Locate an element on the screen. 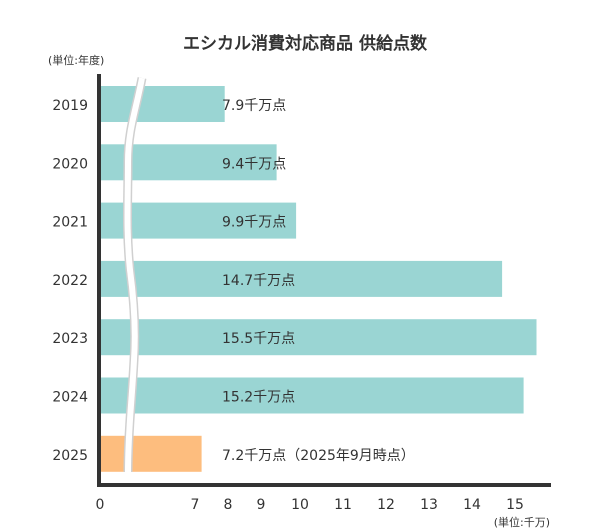  category-label-2023: 2023 is located at coordinates (70, 339).